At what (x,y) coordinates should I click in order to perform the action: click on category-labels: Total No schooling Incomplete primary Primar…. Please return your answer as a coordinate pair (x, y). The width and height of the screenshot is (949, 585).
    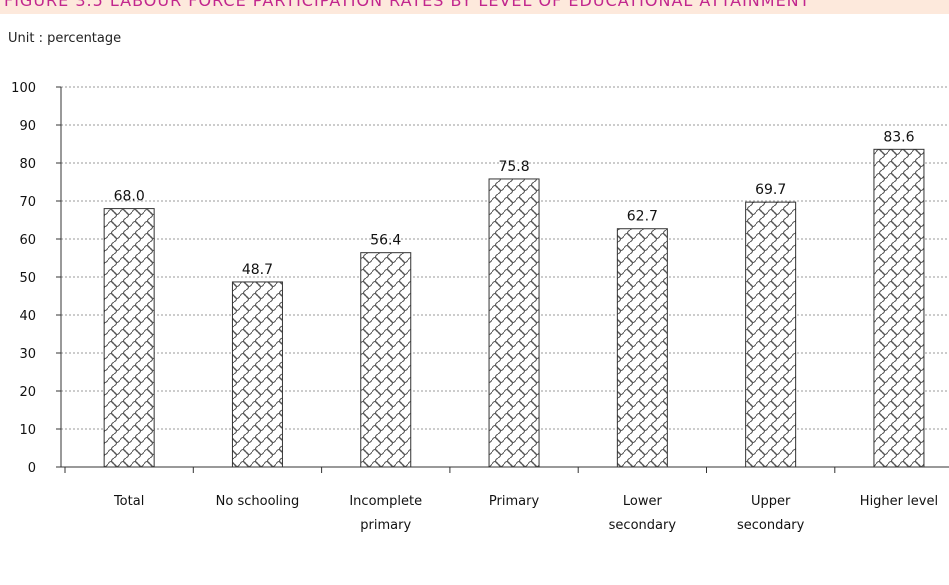
    Looking at the image, I should click on (525, 513).